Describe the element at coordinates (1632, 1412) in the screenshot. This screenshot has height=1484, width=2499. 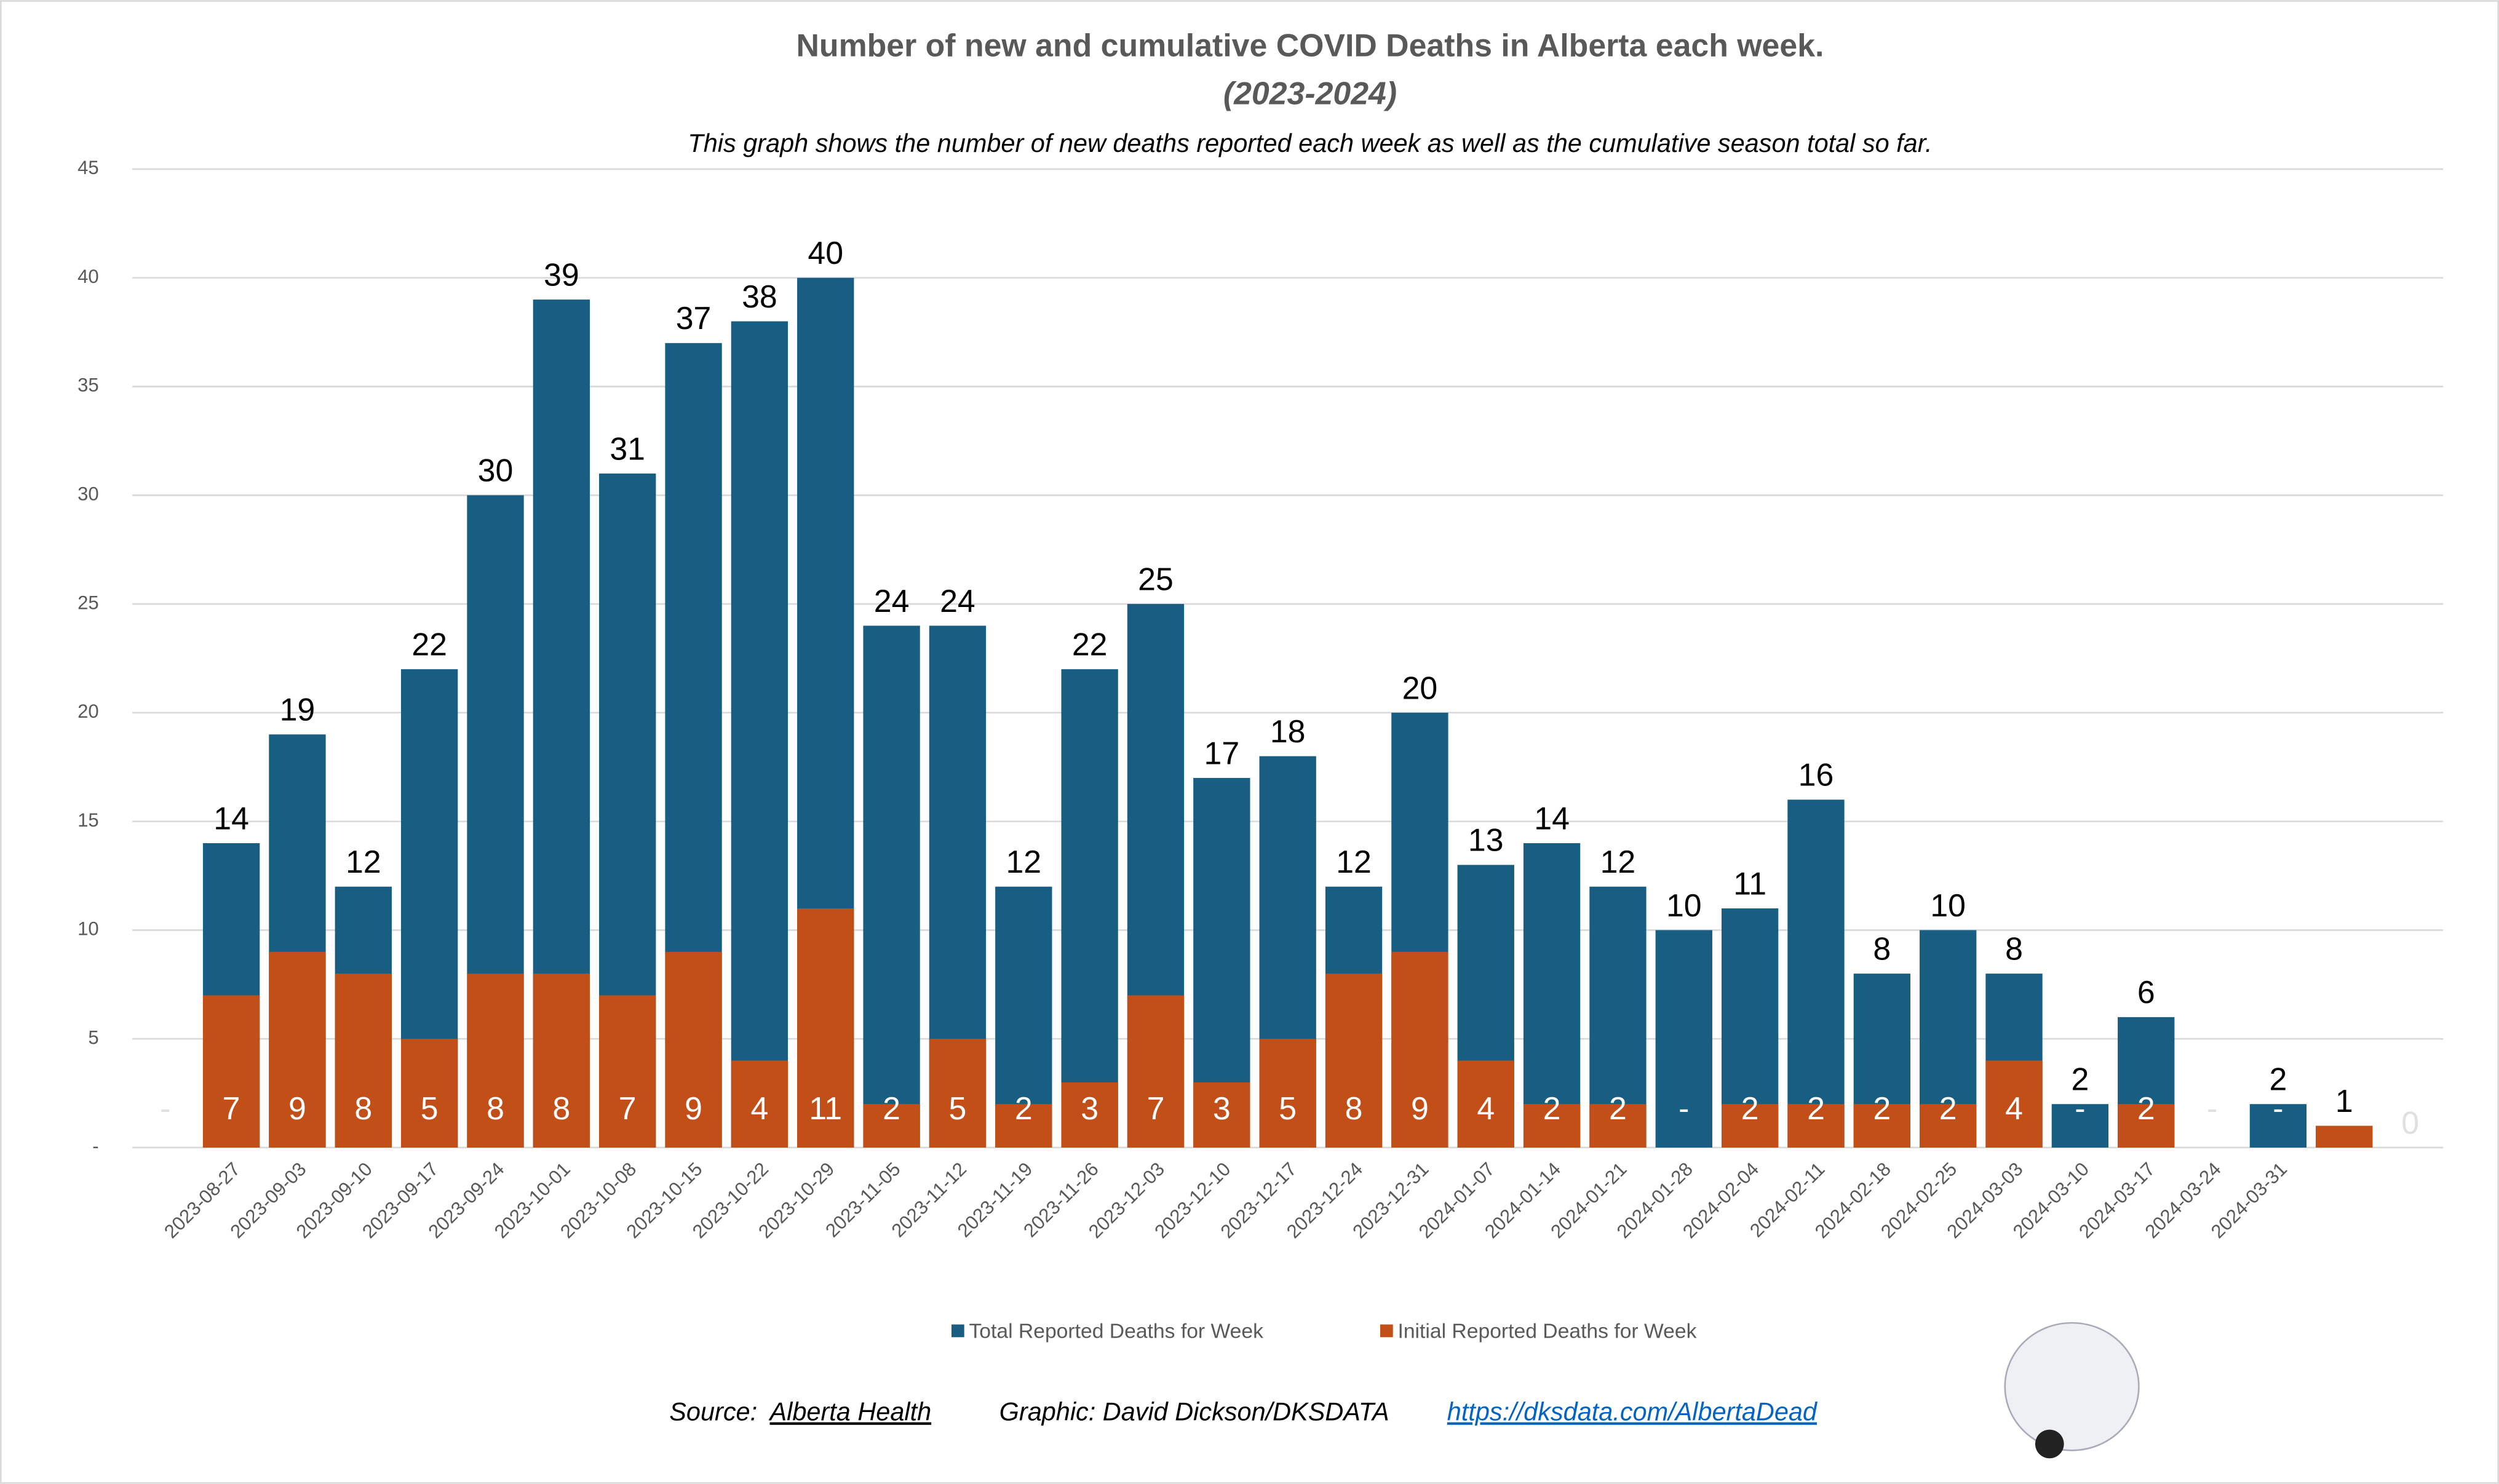
I see `source-link: https://dksdata.com/AlbertaDead` at that location.